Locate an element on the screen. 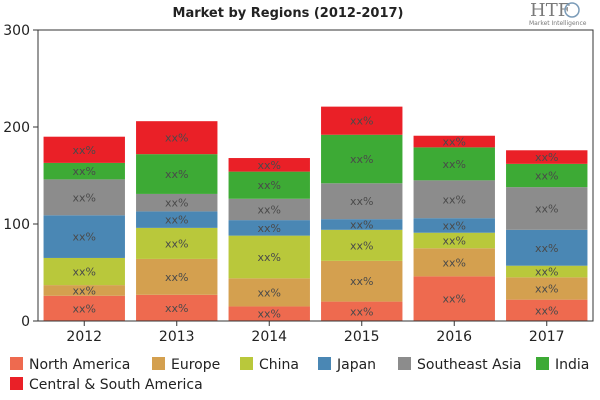  legend-label: Southeast Asia is located at coordinates (469, 365).